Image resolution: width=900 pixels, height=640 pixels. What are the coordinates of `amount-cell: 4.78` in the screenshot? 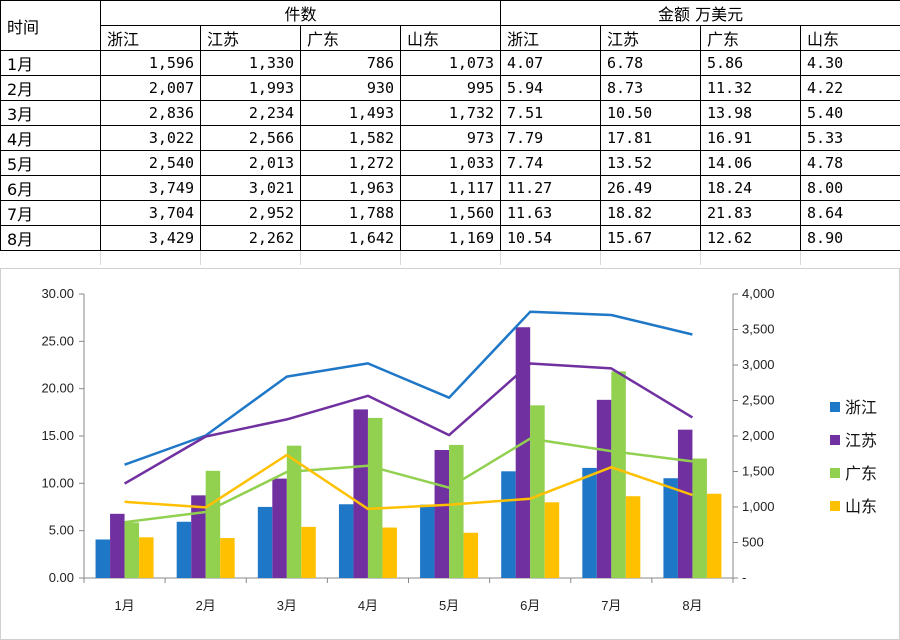 It's located at (850, 163).